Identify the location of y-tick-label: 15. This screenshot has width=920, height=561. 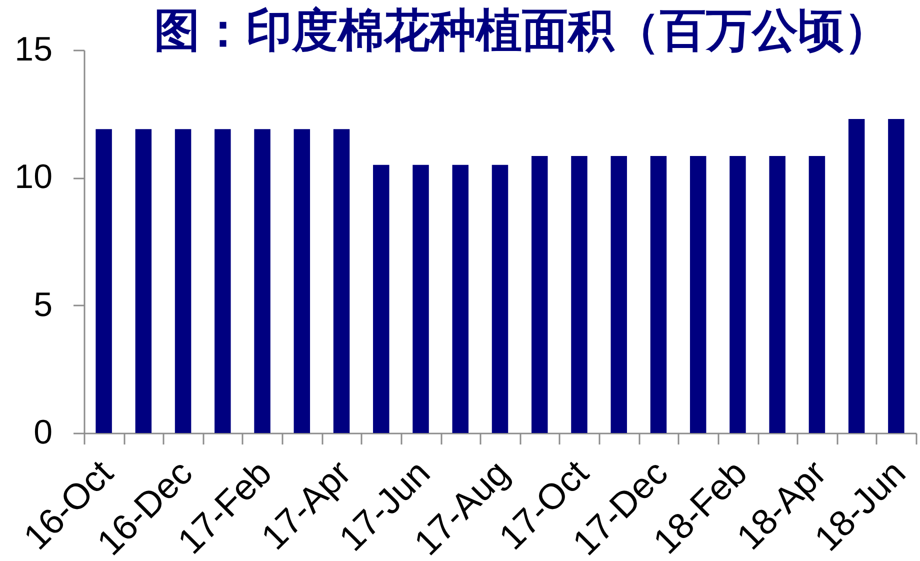
(33, 49).